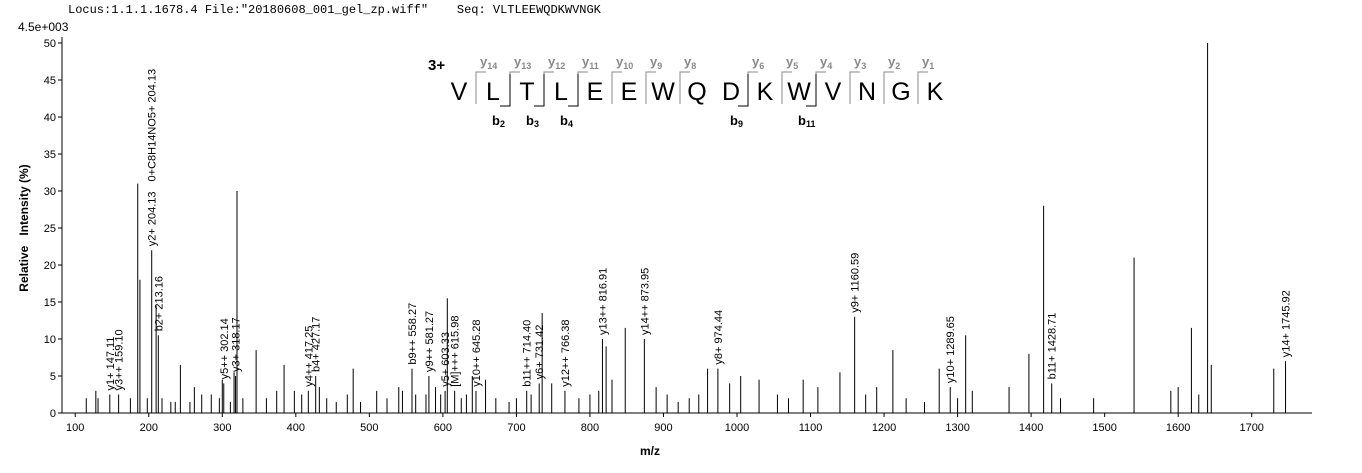 This screenshot has width=1362, height=473. I want to click on x-tick-label: 400, so click(296, 428).